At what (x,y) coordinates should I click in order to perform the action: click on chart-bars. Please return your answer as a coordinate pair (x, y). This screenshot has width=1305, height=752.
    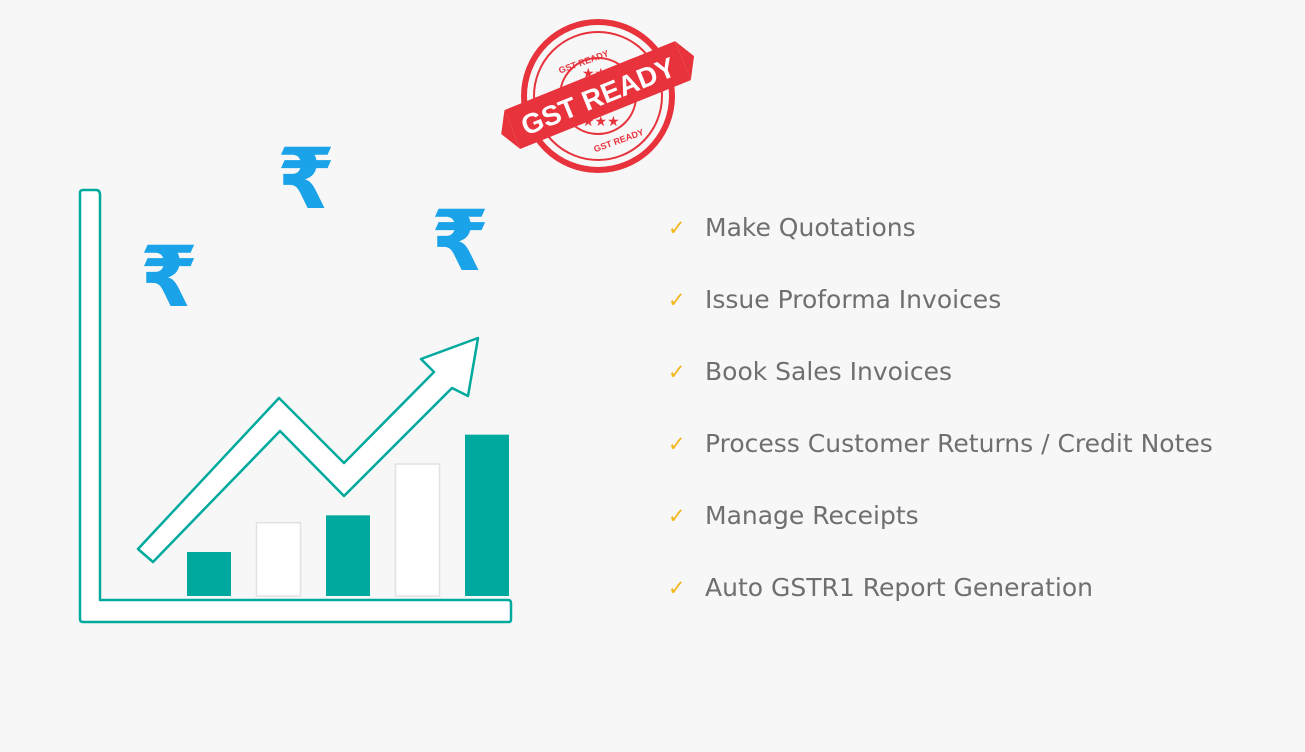
    Looking at the image, I should click on (348, 515).